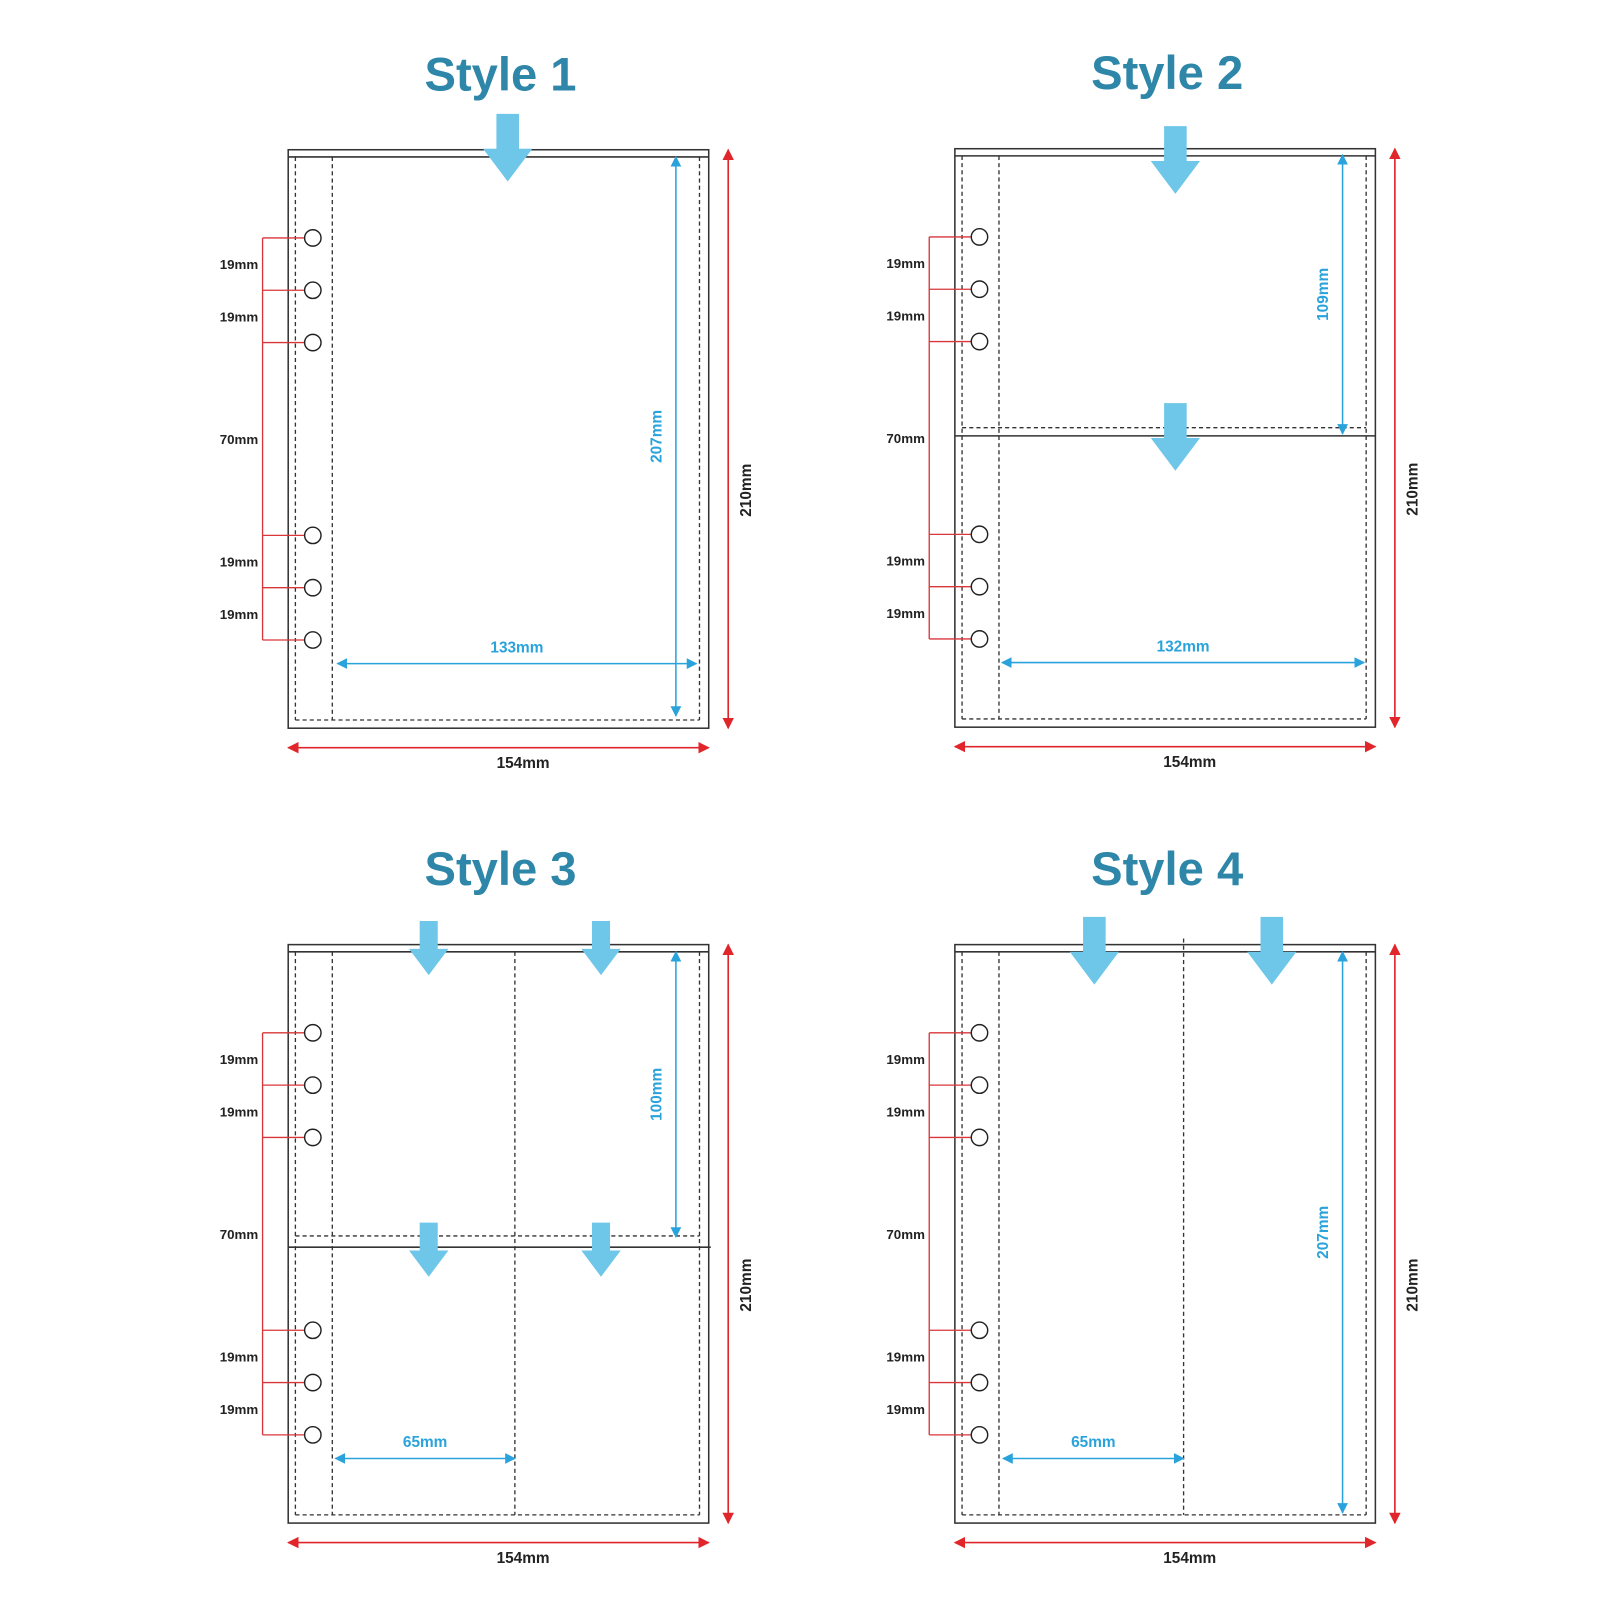  Describe the element at coordinates (1167, 72) in the screenshot. I see `panel-title: Style 2` at that location.